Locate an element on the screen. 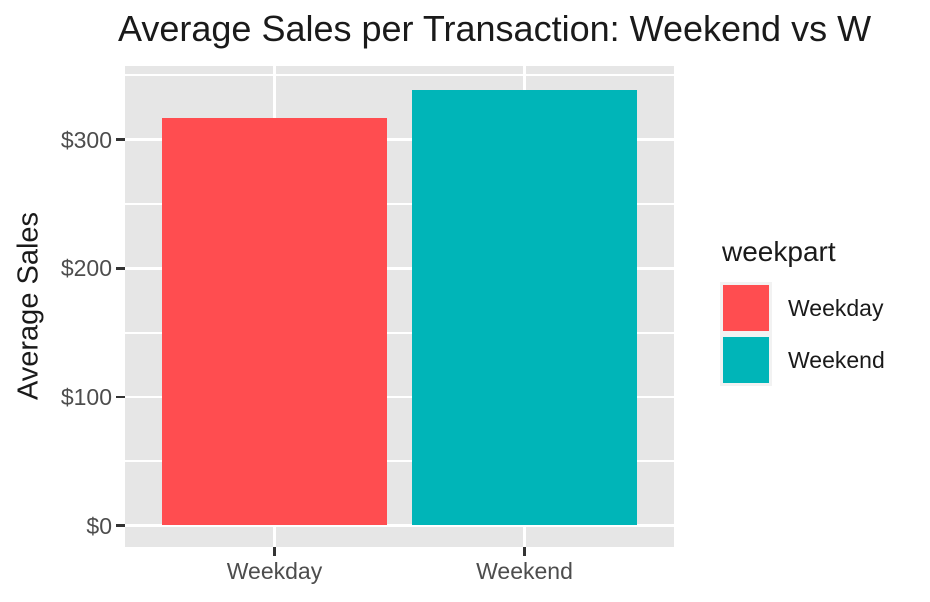  y-tick-label: $0 is located at coordinates (99, 525).